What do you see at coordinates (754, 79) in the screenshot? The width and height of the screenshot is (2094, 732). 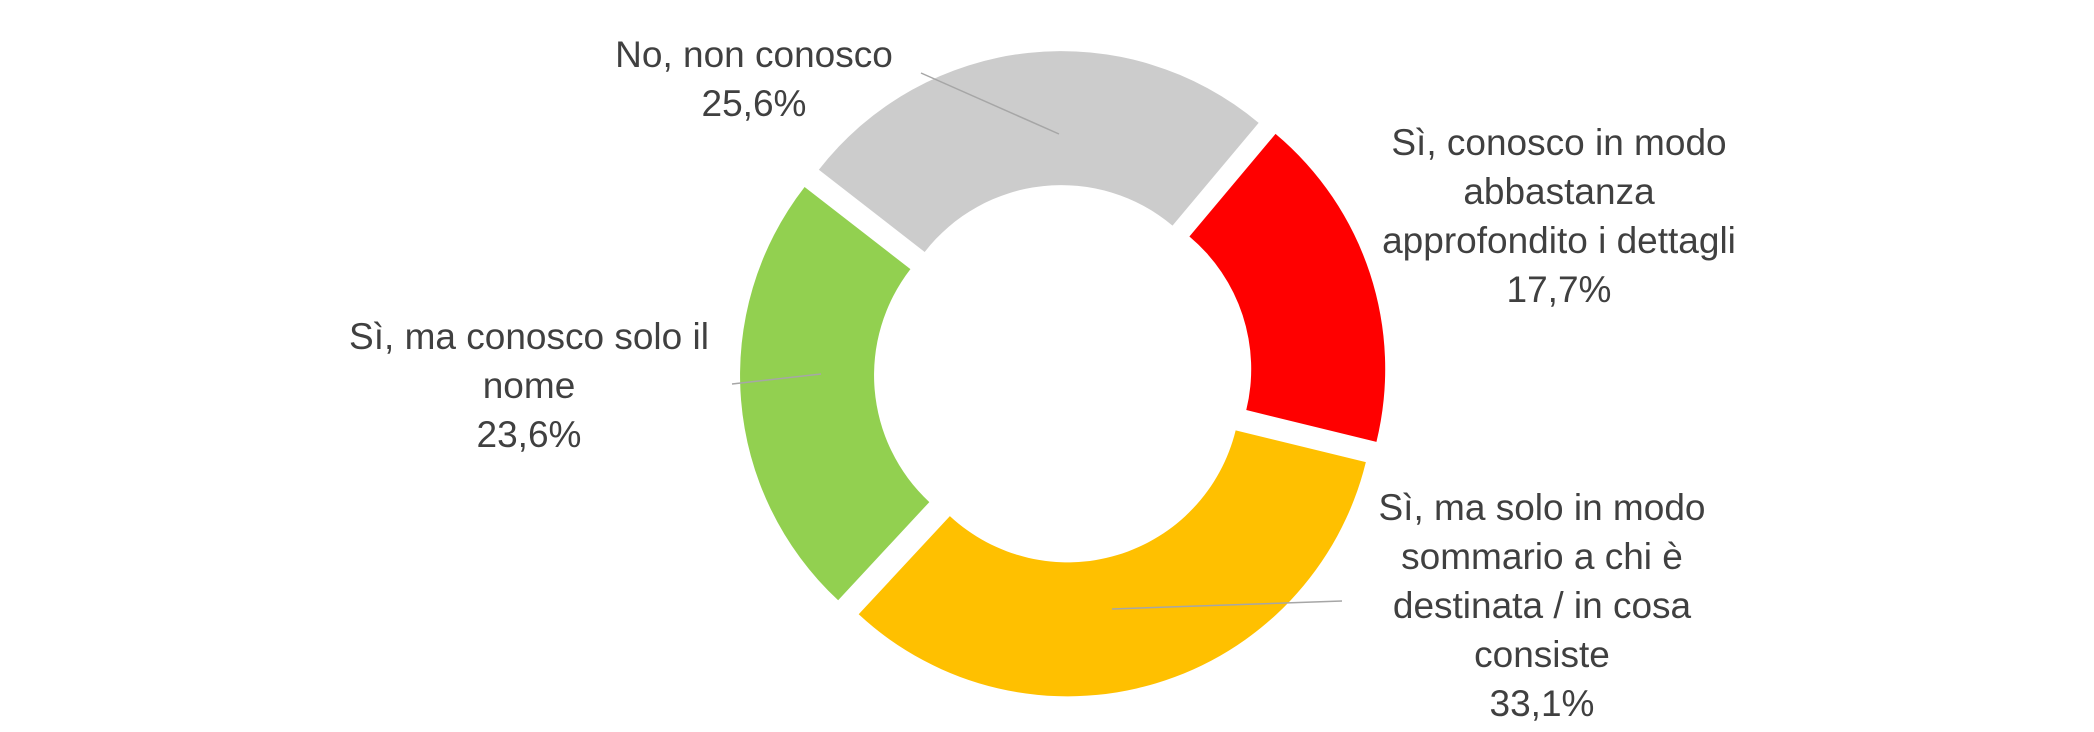 I see `data-label: No, non conosco 25,6%` at bounding box center [754, 79].